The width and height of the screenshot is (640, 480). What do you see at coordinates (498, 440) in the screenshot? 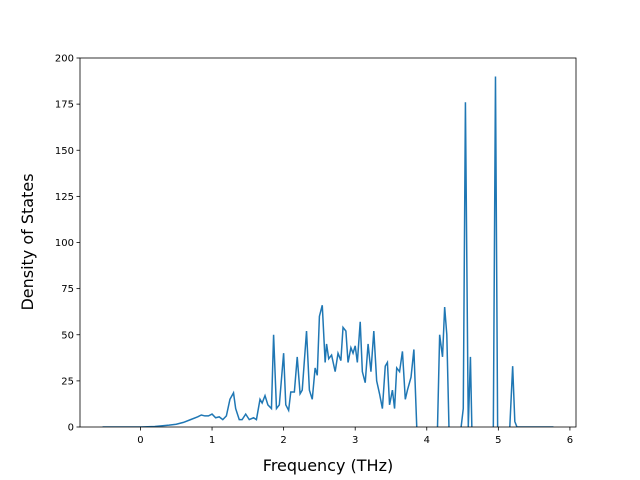
I see `x-tick-label: 5` at bounding box center [498, 440].